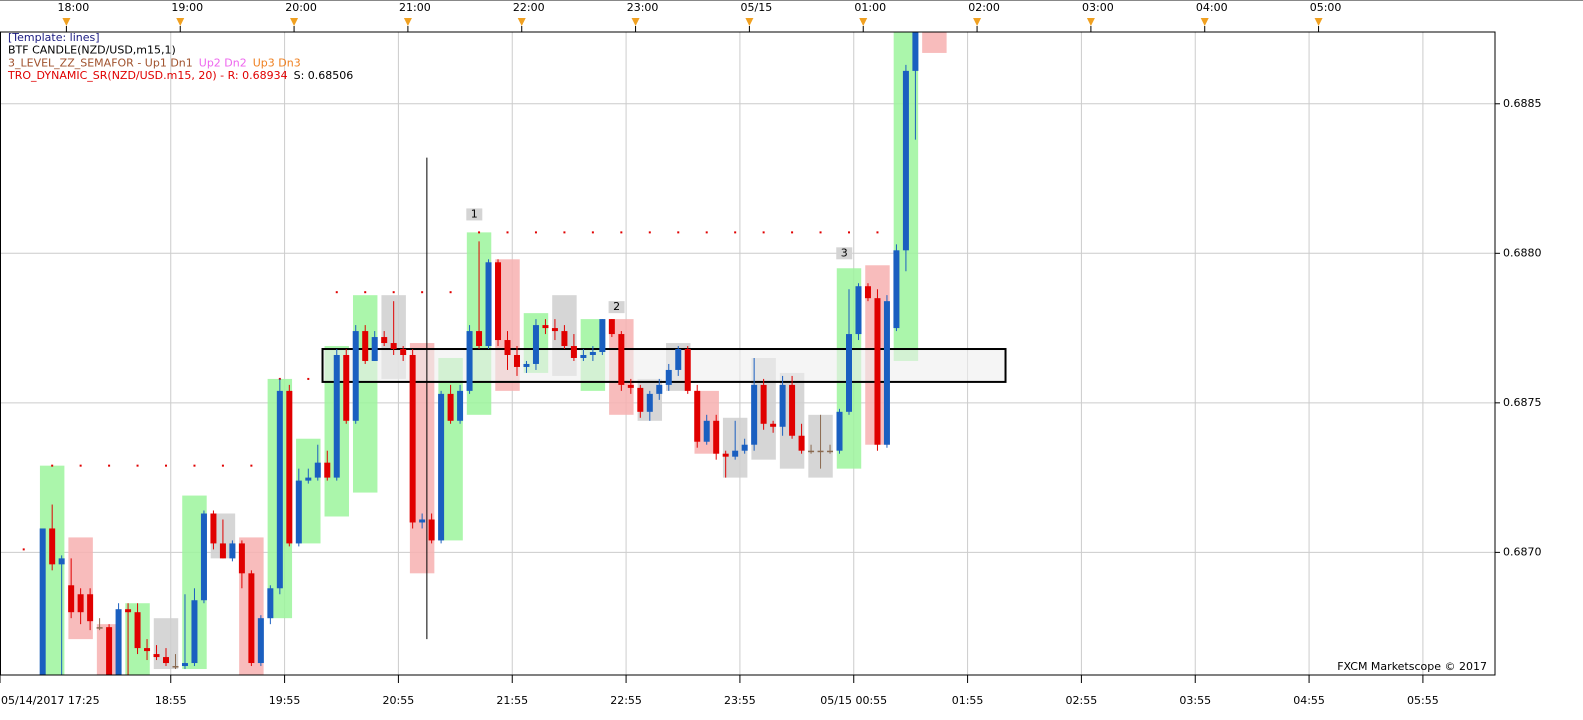  I want to click on top-tick-label: 05:00, so click(1326, 7).